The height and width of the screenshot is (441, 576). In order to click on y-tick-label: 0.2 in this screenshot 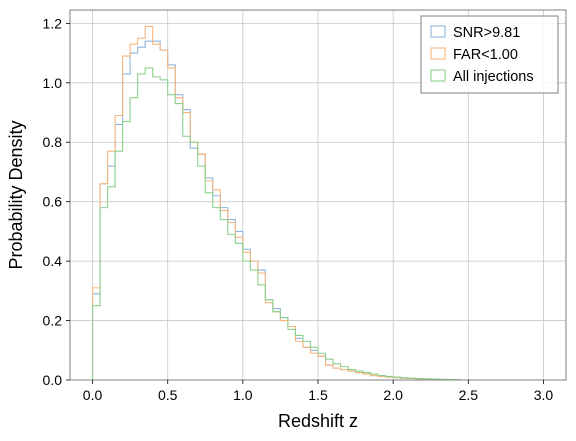, I will do `click(53, 321)`.